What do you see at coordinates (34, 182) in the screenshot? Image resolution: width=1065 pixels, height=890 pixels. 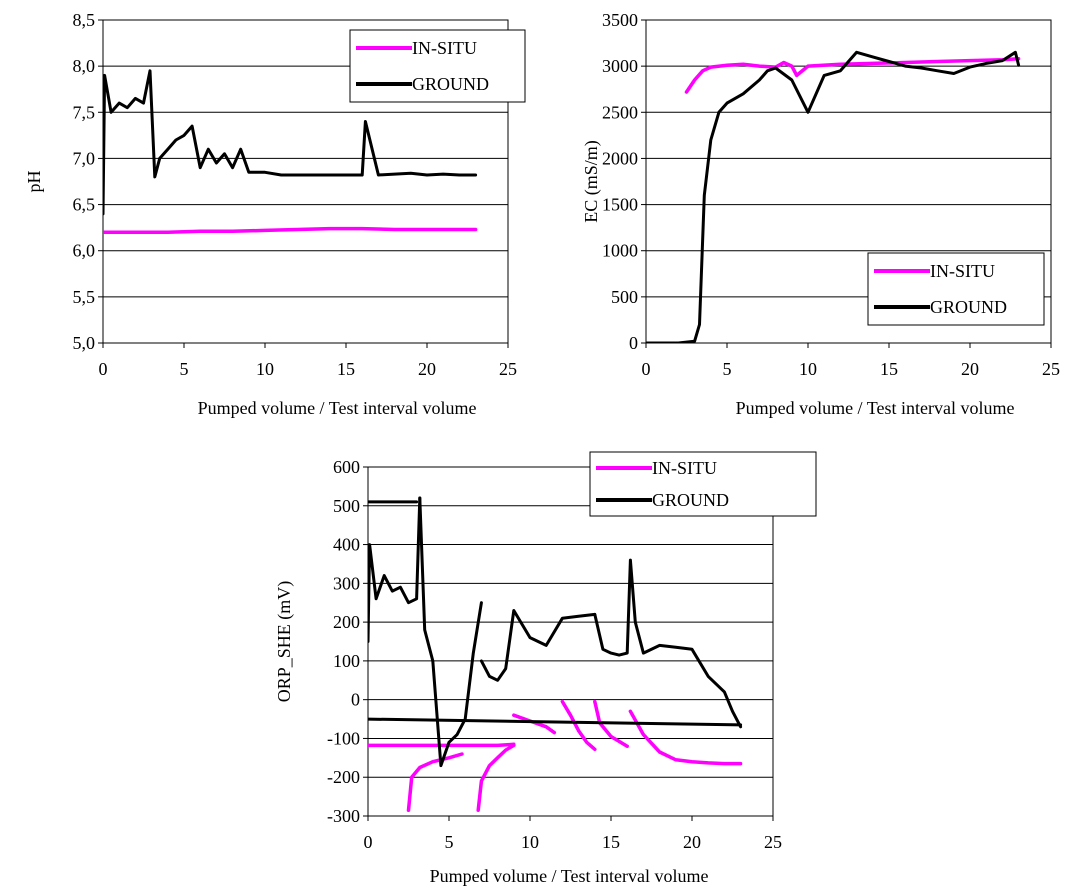 I see `y-axis-title: pH` at bounding box center [34, 182].